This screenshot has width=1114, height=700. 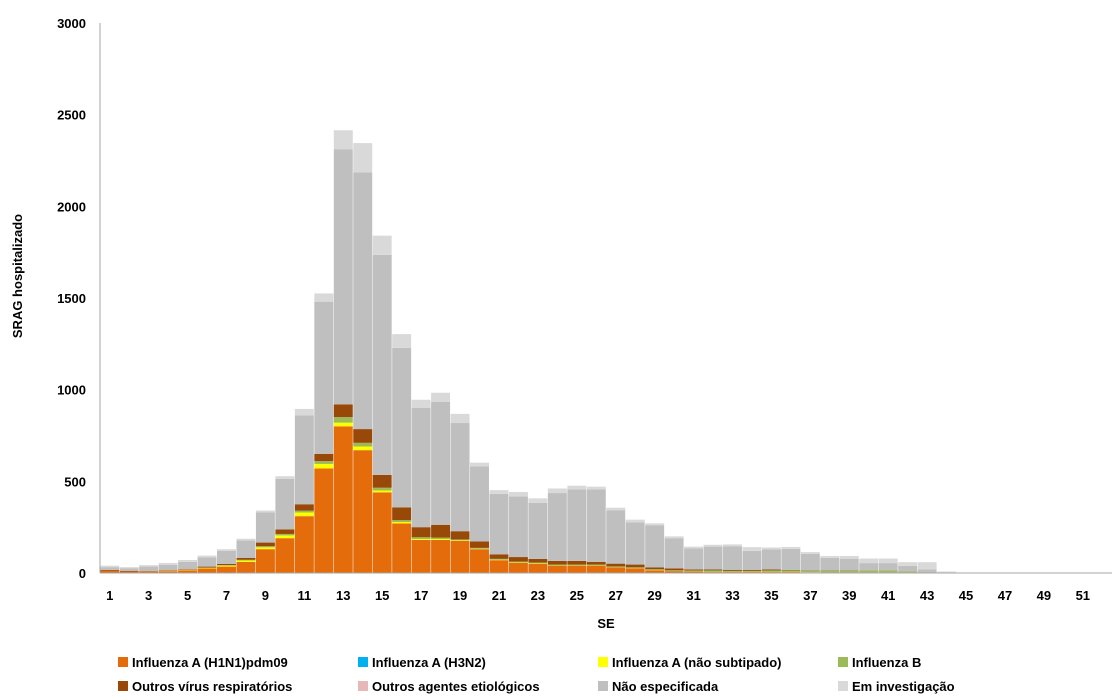 What do you see at coordinates (148, 595) in the screenshot?
I see `x-tick-label: 3` at bounding box center [148, 595].